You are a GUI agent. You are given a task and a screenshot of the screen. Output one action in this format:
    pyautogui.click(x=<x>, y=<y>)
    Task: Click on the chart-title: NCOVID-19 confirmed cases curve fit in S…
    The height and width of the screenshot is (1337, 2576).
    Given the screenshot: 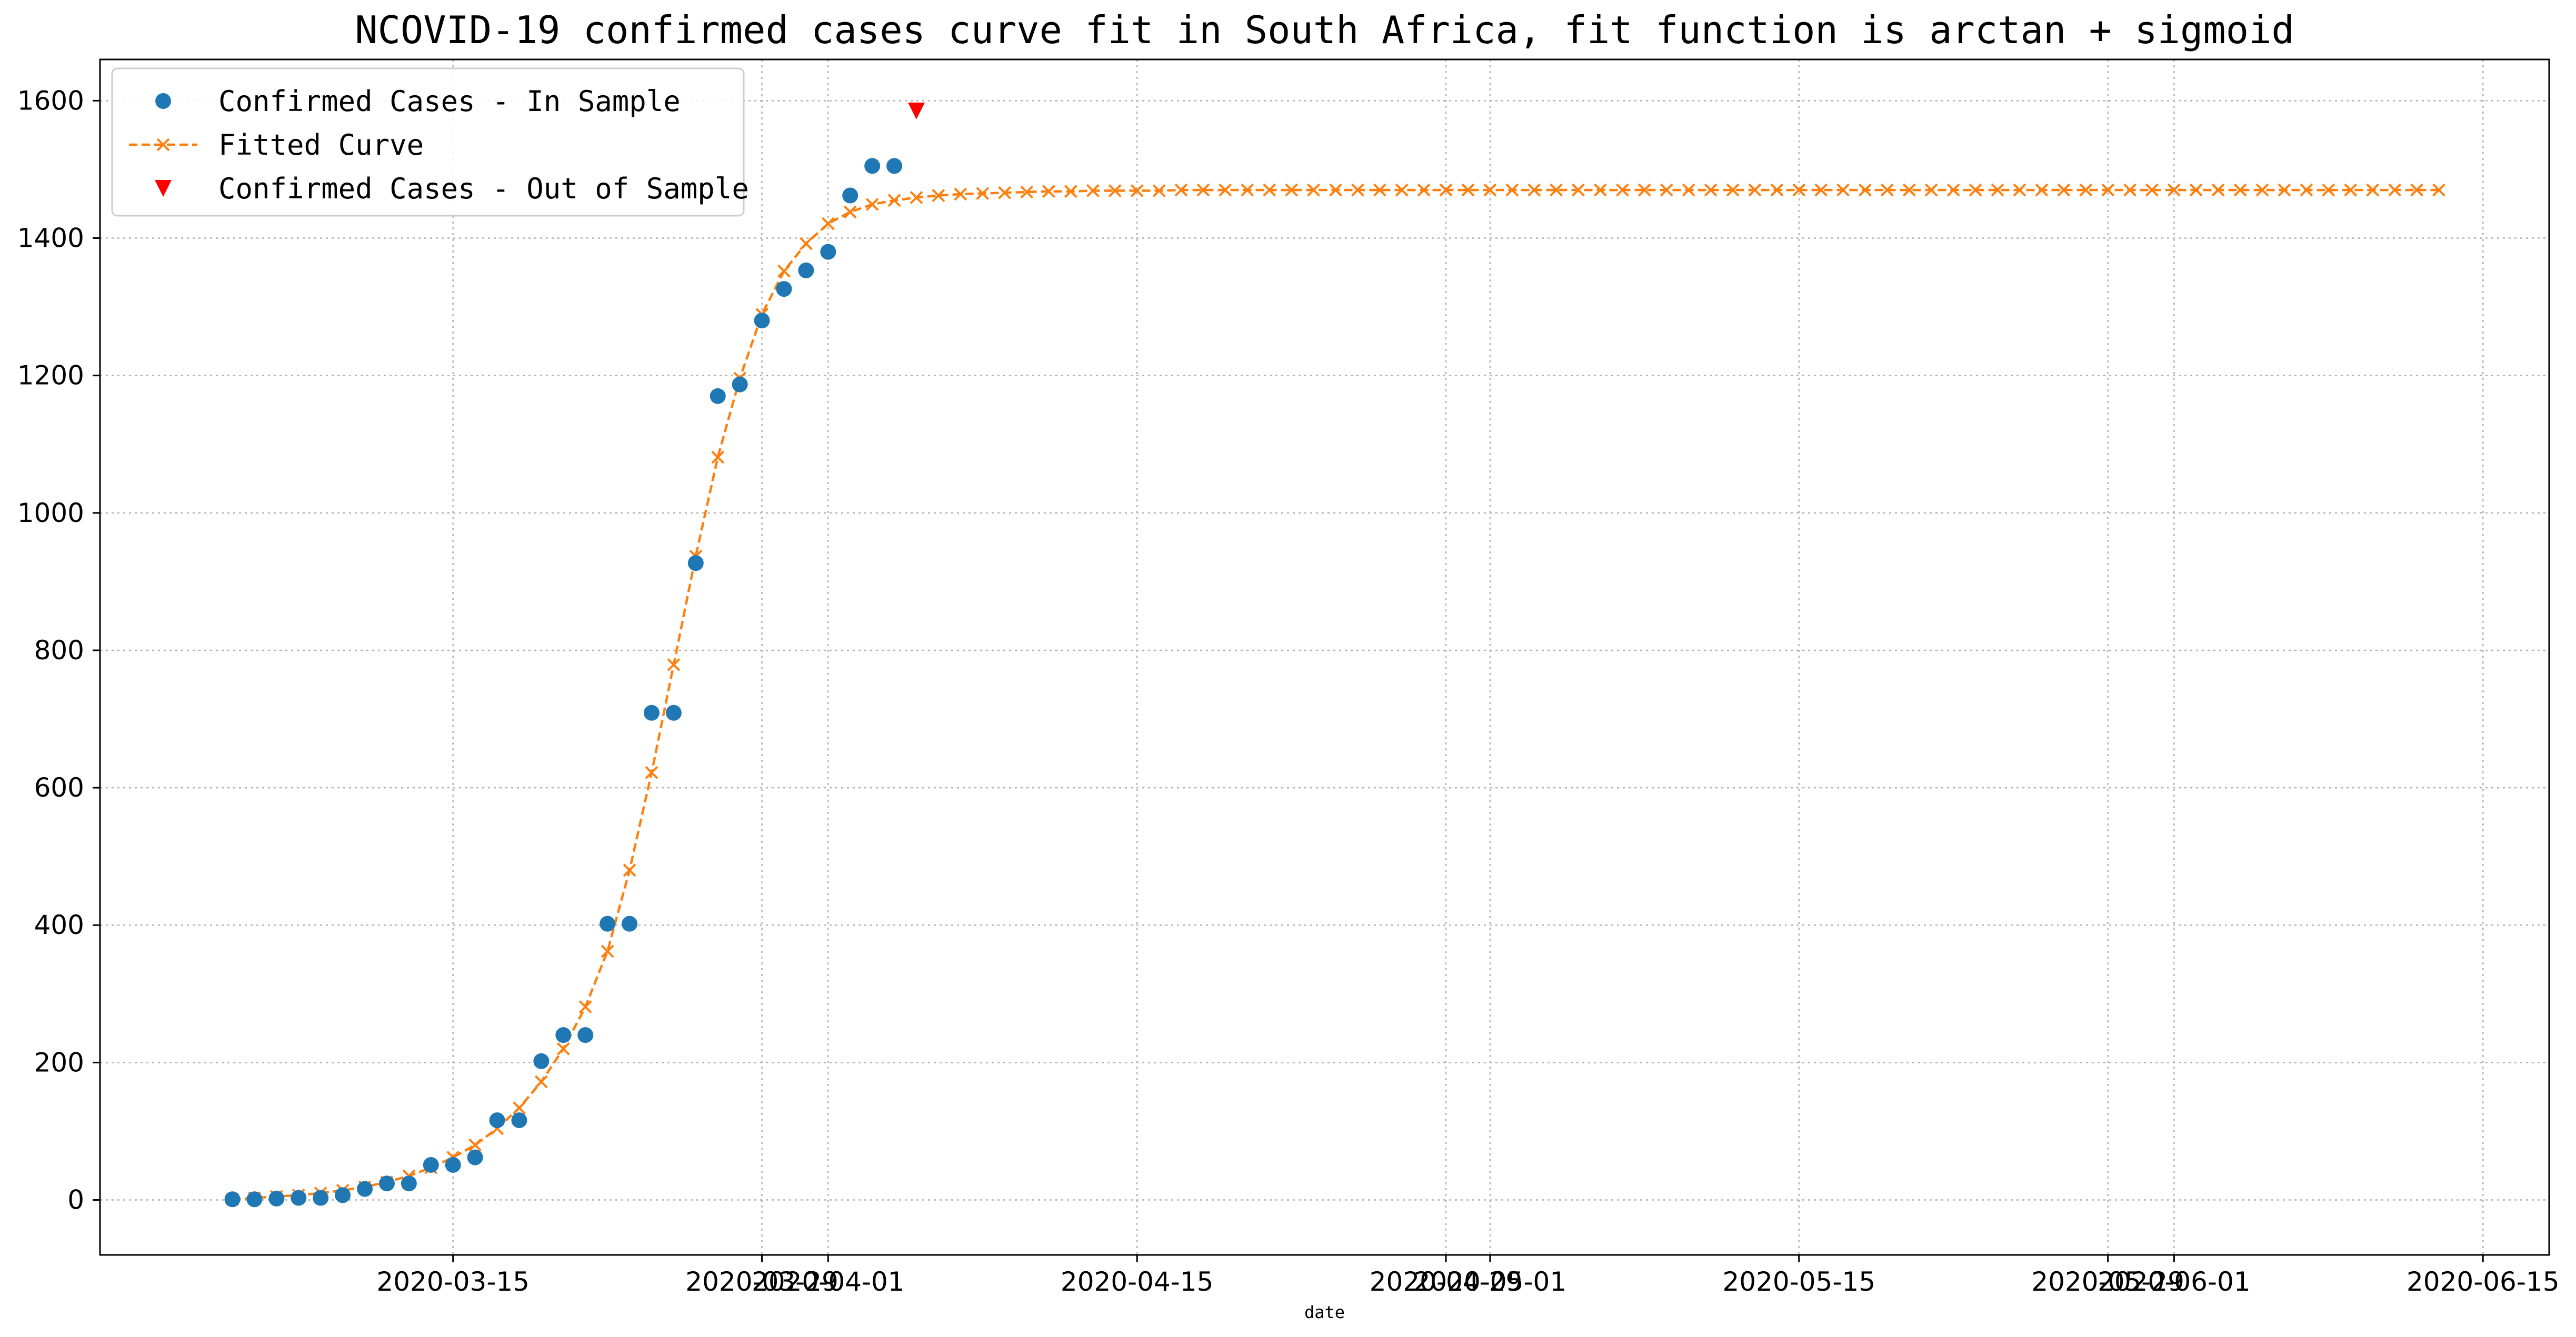 What is the action you would take?
    pyautogui.click(x=1324, y=30)
    